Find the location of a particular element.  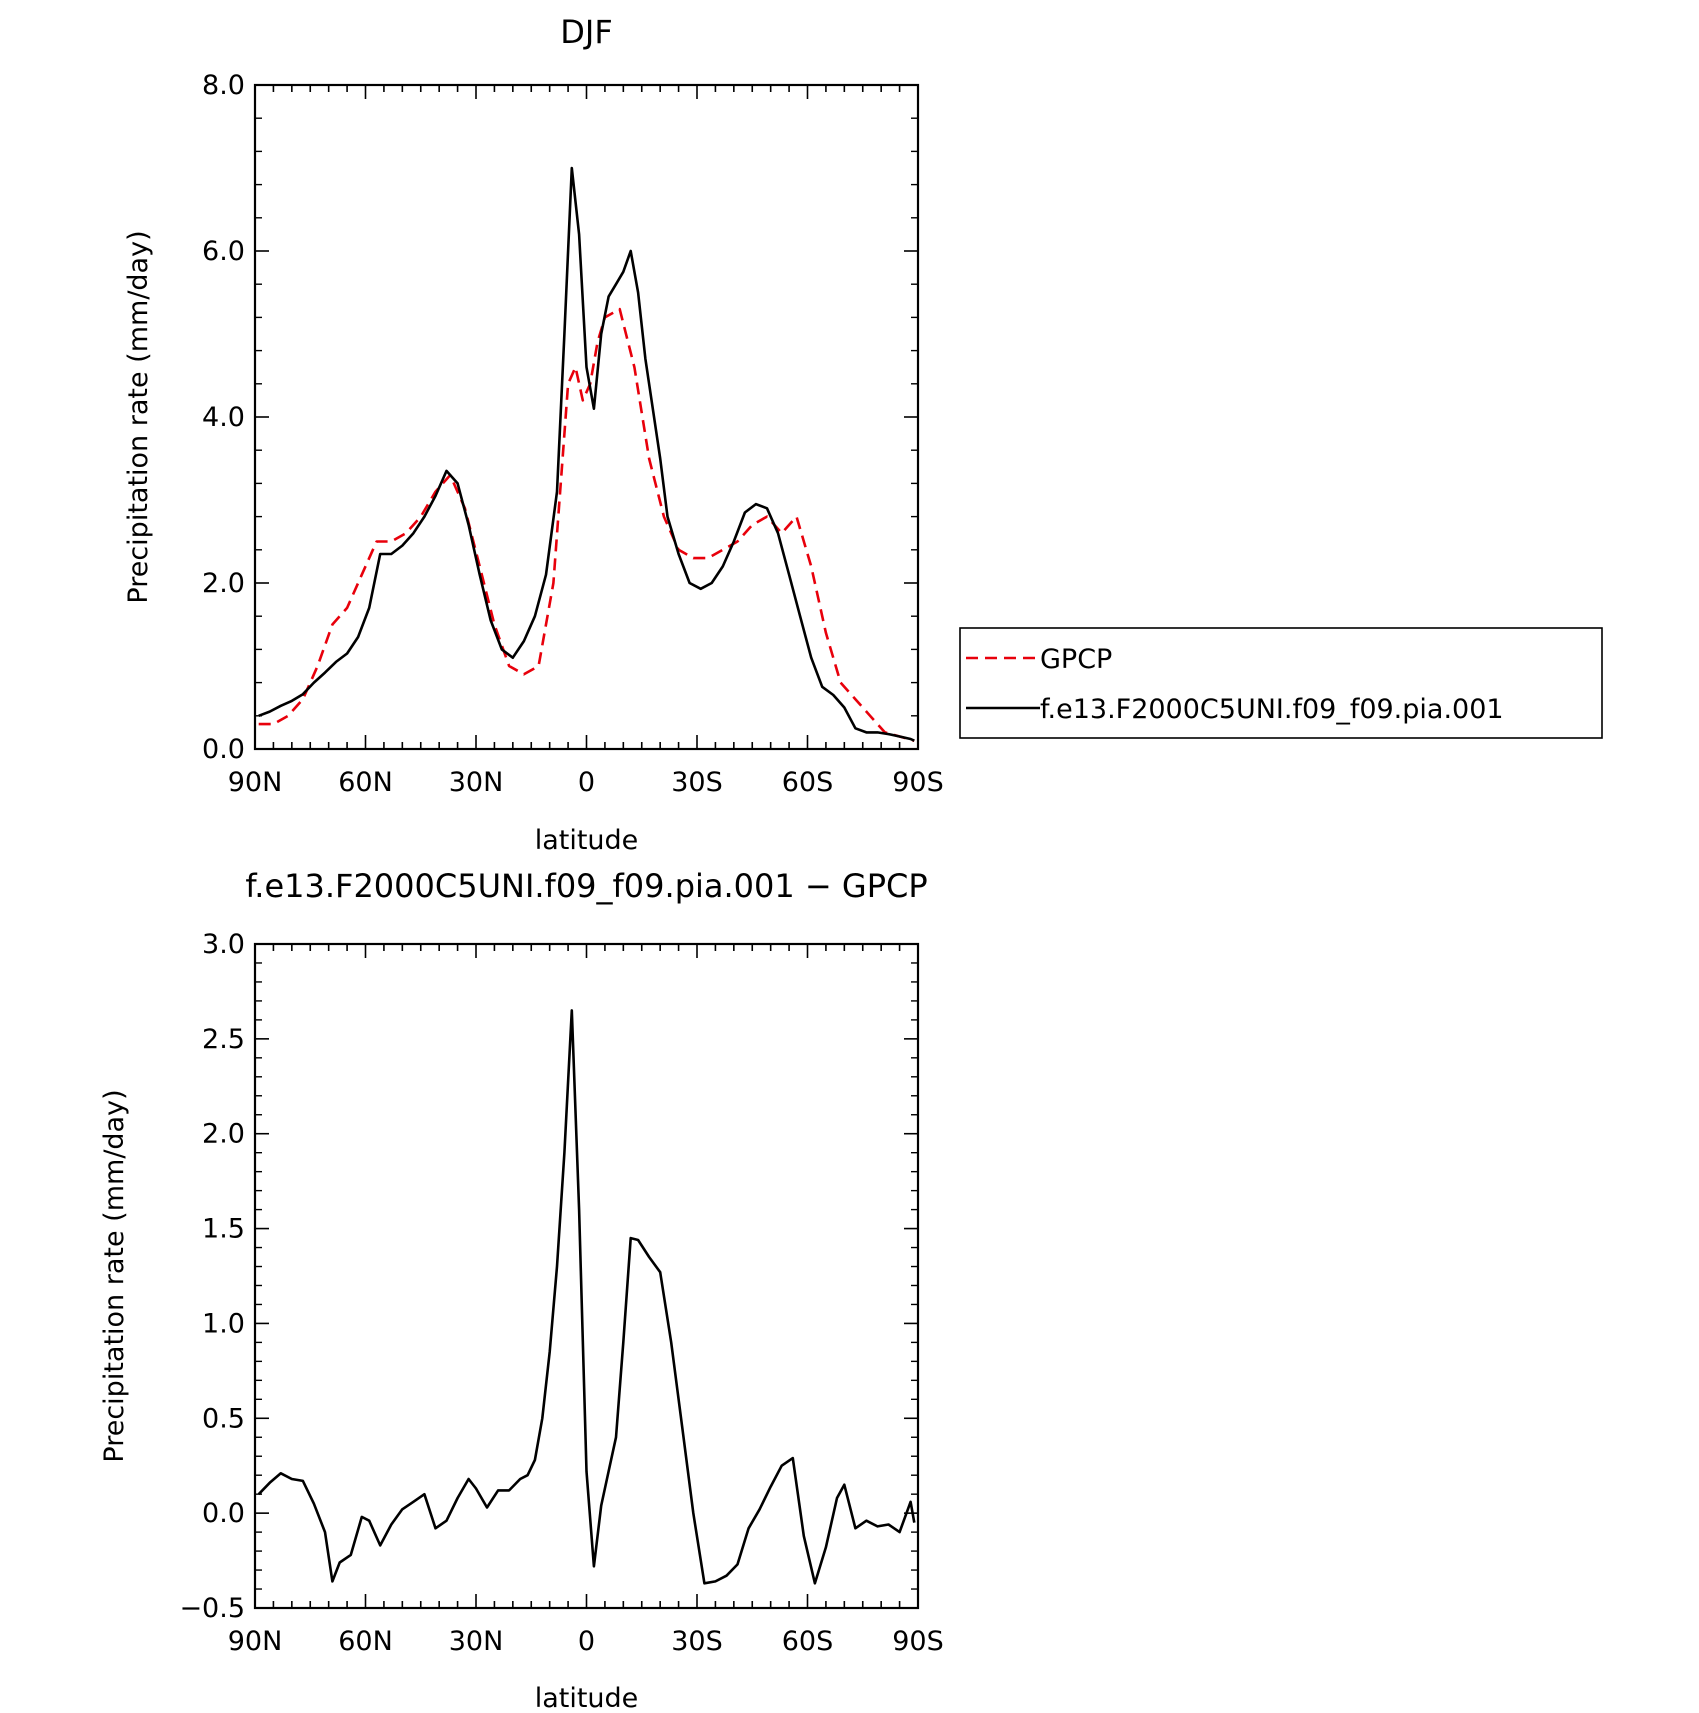

y-tick-label: 8.0 is located at coordinates (223, 85).